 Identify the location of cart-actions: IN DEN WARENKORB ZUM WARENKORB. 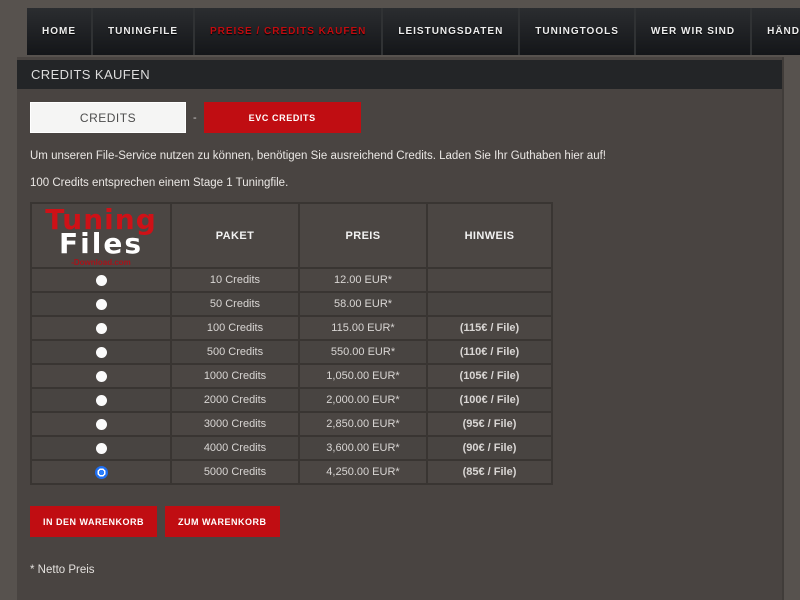
(399, 521).